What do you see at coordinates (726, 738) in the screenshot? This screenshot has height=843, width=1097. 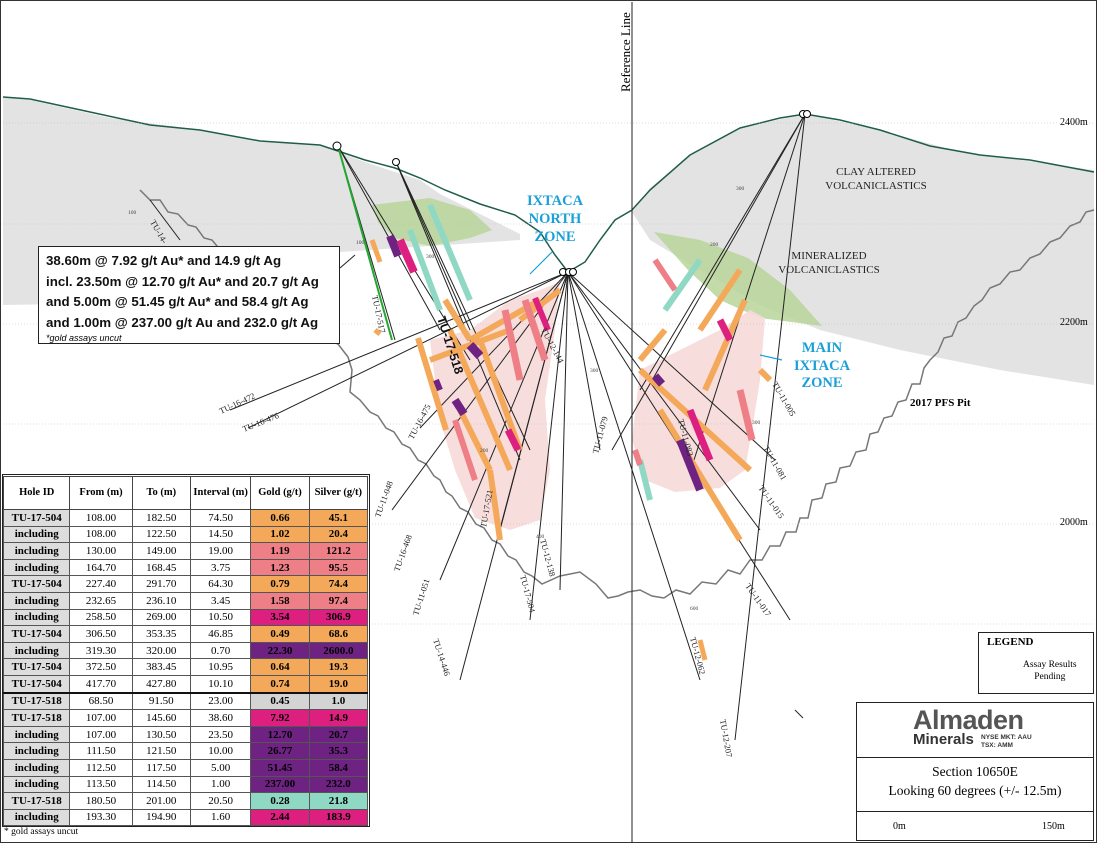 I see `hole-tu-12-207: TU-12-207` at bounding box center [726, 738].